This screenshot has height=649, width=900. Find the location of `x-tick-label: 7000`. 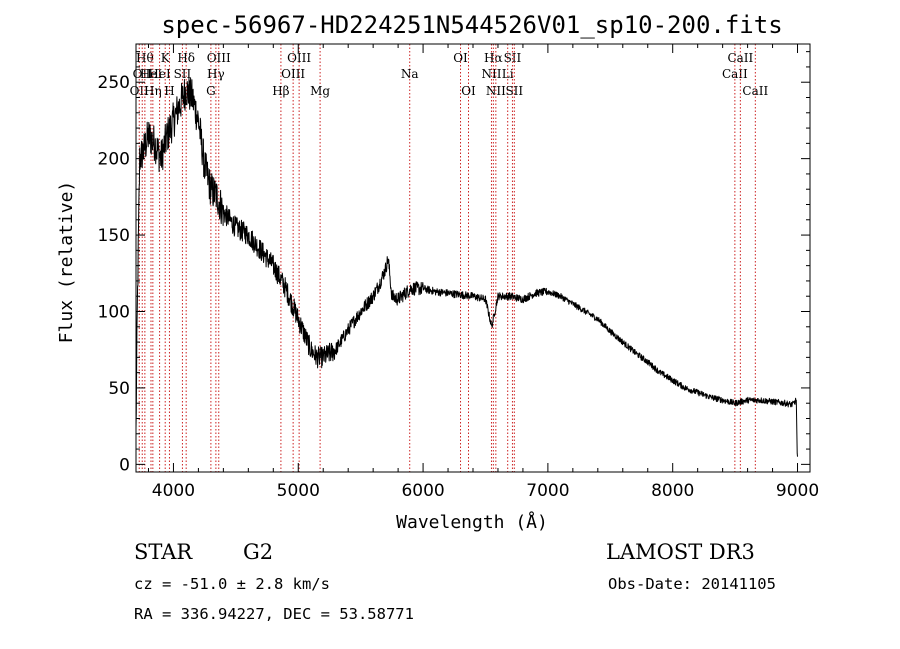

x-tick-label: 7000 is located at coordinates (547, 491).